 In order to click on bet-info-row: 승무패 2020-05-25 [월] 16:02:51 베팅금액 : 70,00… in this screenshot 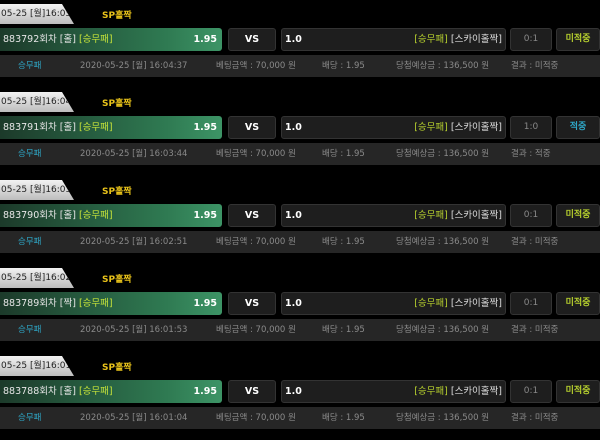, I will do `click(300, 242)`.